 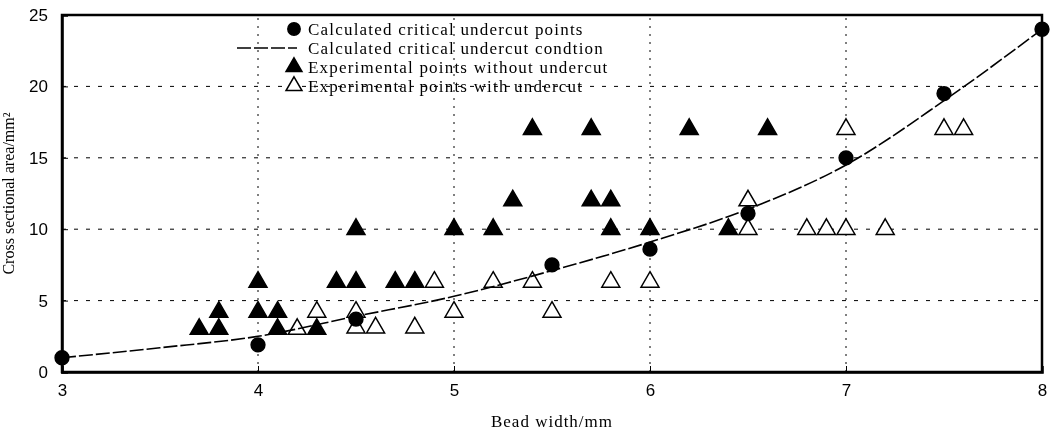 What do you see at coordinates (258, 391) in the screenshot?
I see `x-tick-label: 4` at bounding box center [258, 391].